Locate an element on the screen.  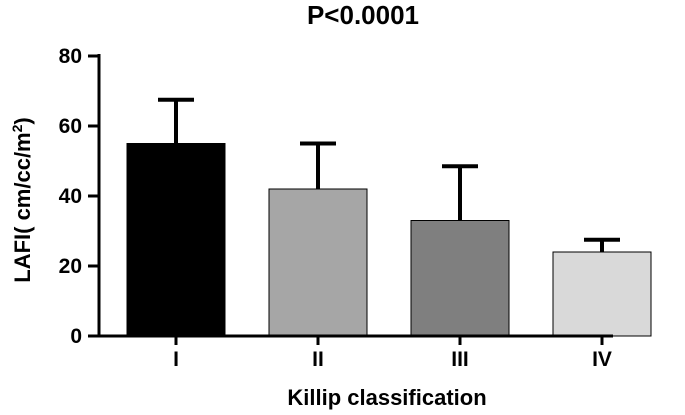
x-tick-label-II: II is located at coordinates (318, 359).